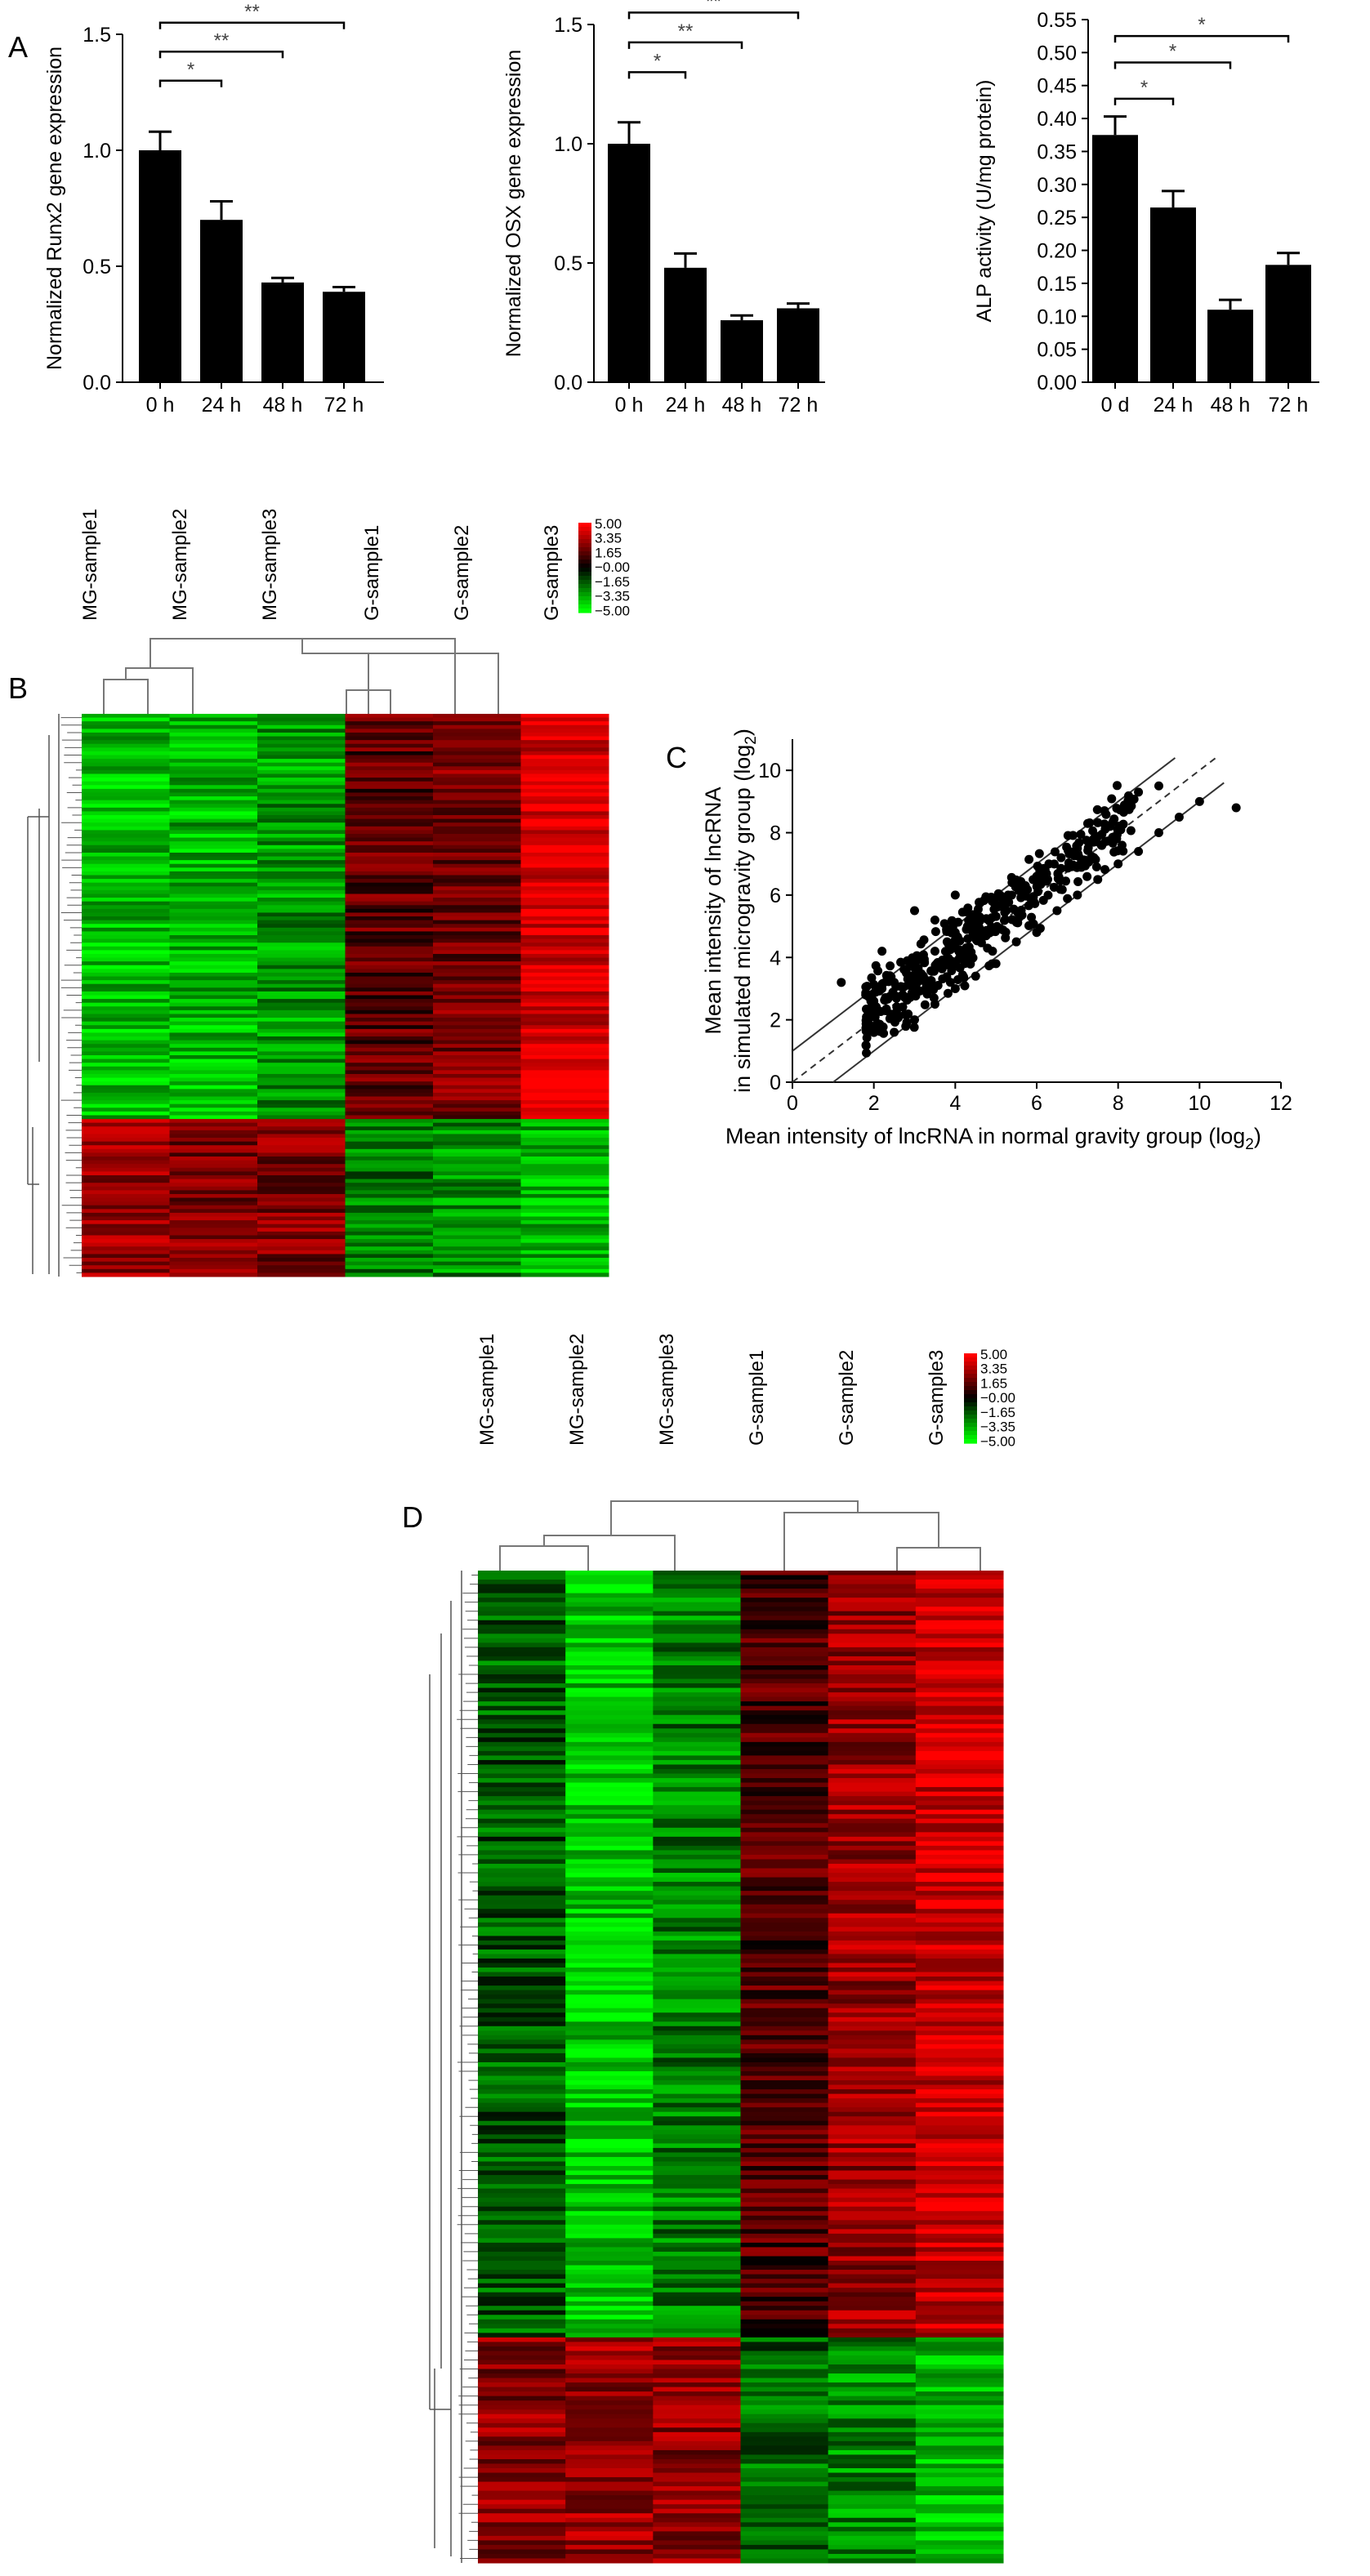  Describe the element at coordinates (584, 525) in the screenshot. I see `legend-swatch` at that location.